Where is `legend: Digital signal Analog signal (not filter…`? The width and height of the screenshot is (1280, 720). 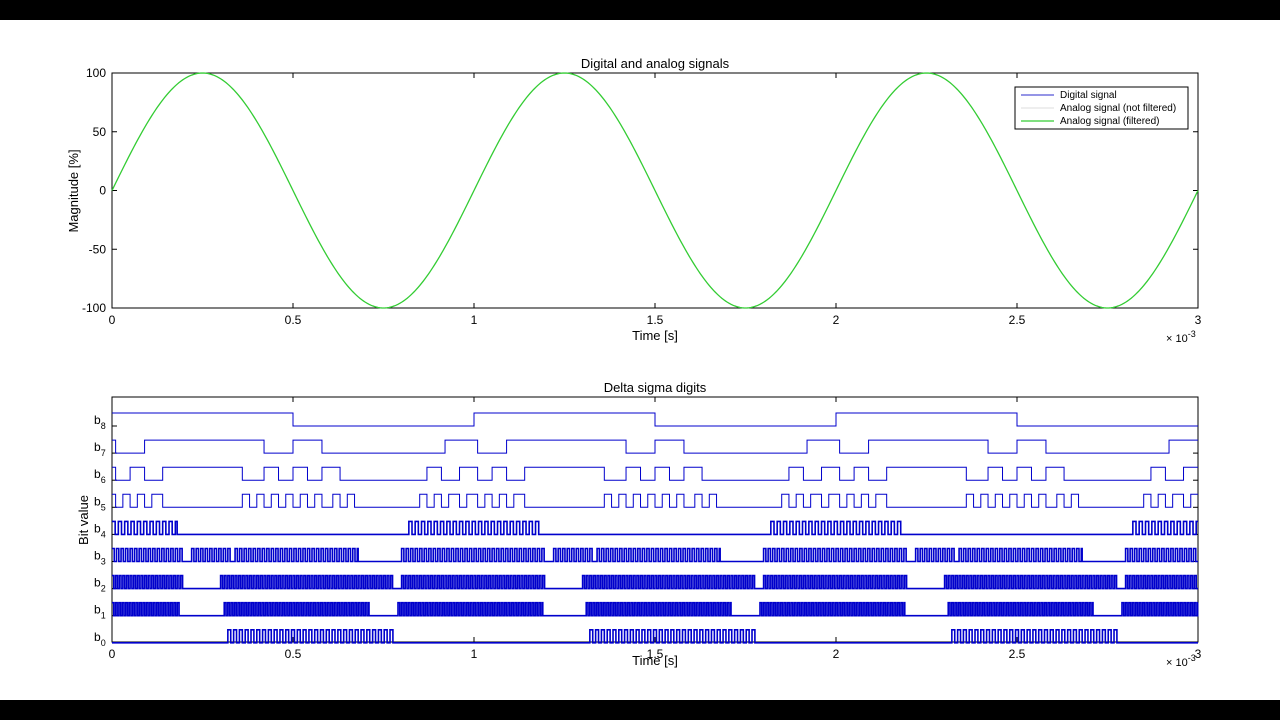 legend: Digital signal Analog signal (not filter… is located at coordinates (1101, 108).